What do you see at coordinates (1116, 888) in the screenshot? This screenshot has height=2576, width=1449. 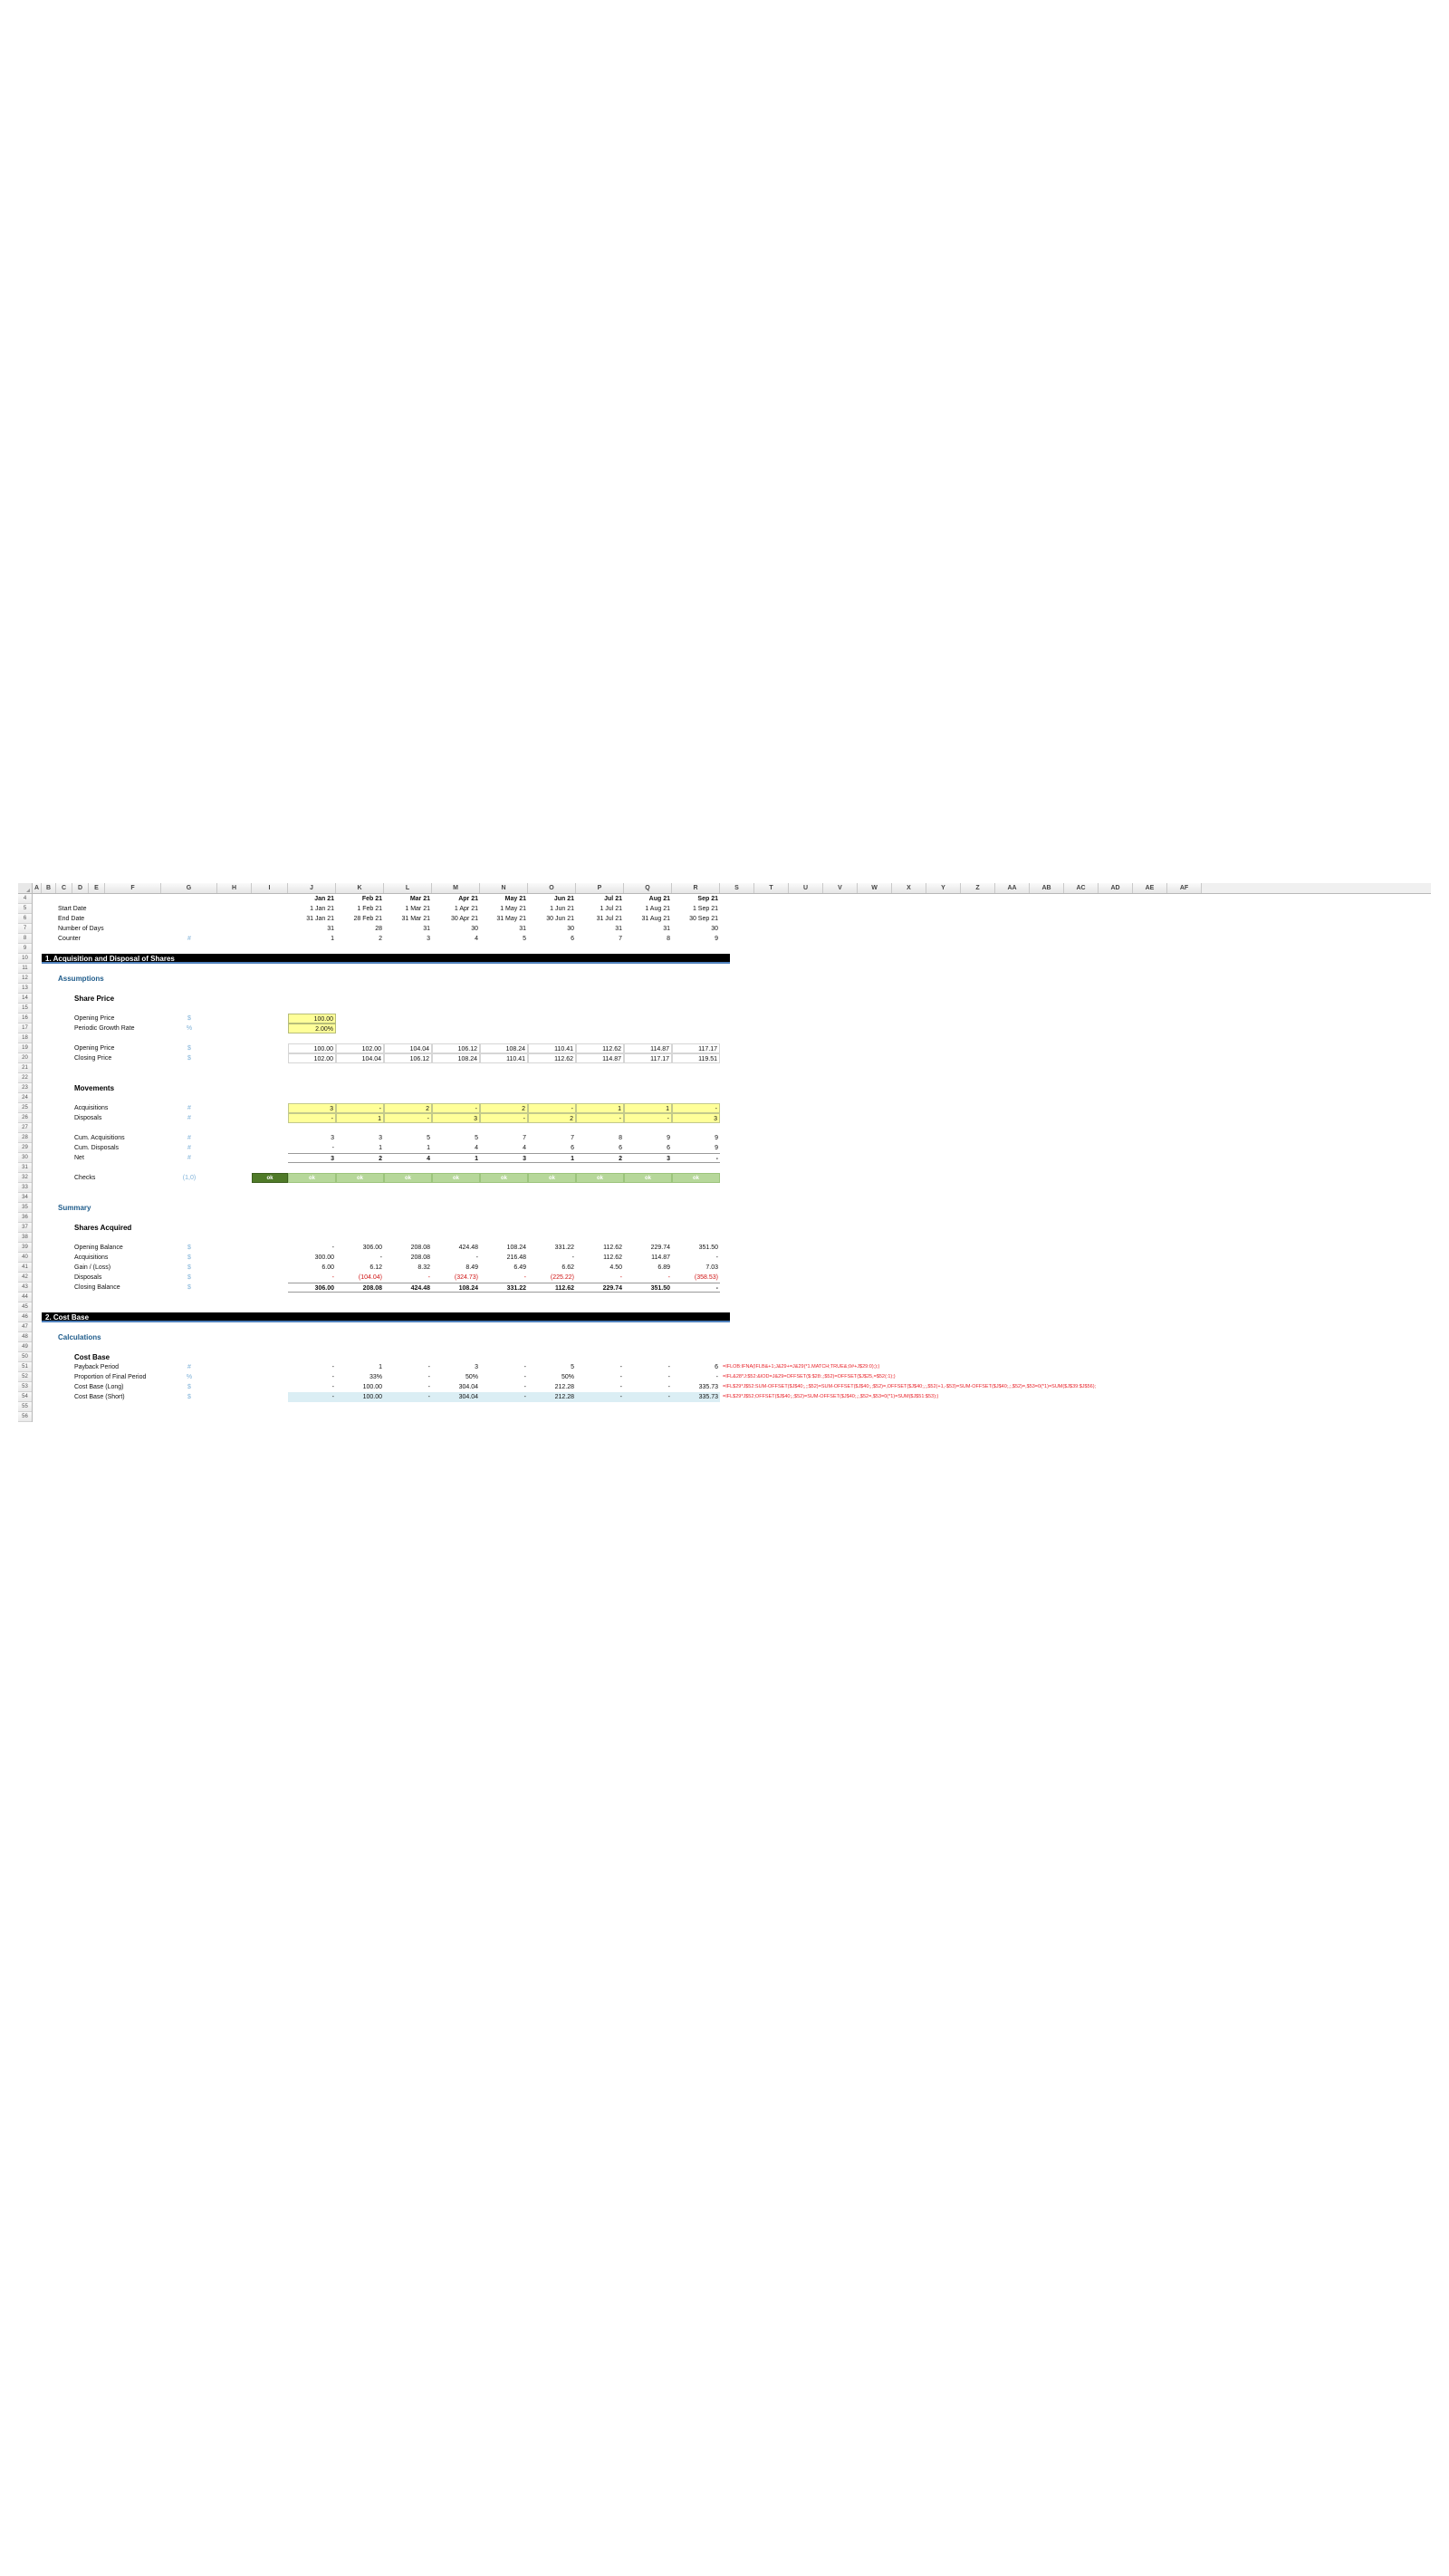 I see `column-header-AD: AD` at bounding box center [1116, 888].